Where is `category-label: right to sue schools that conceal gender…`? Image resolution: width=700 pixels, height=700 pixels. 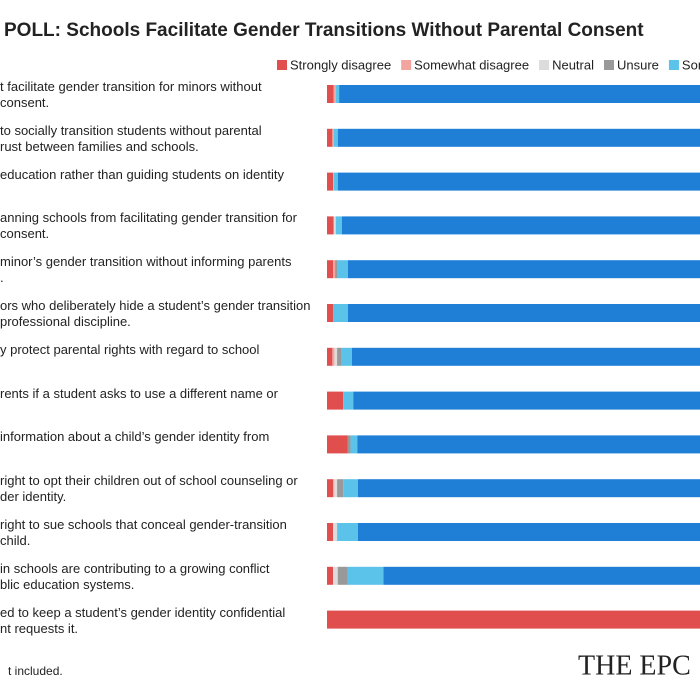
category-label: right to sue schools that conceal gender… is located at coordinates (143, 532).